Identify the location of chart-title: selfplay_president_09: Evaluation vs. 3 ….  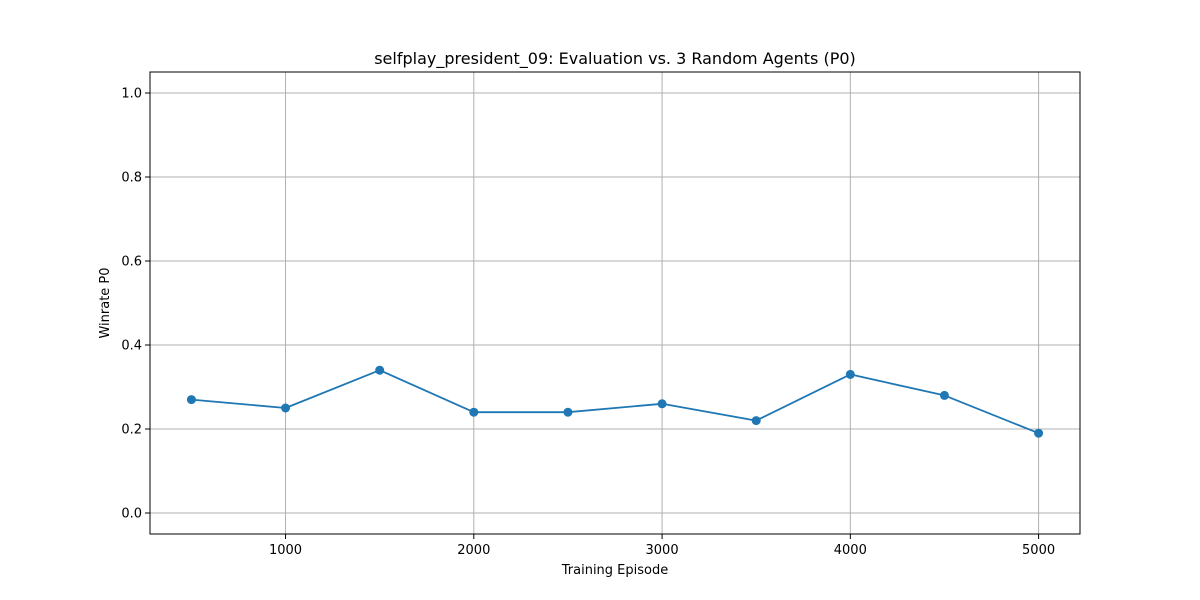
(615, 59).